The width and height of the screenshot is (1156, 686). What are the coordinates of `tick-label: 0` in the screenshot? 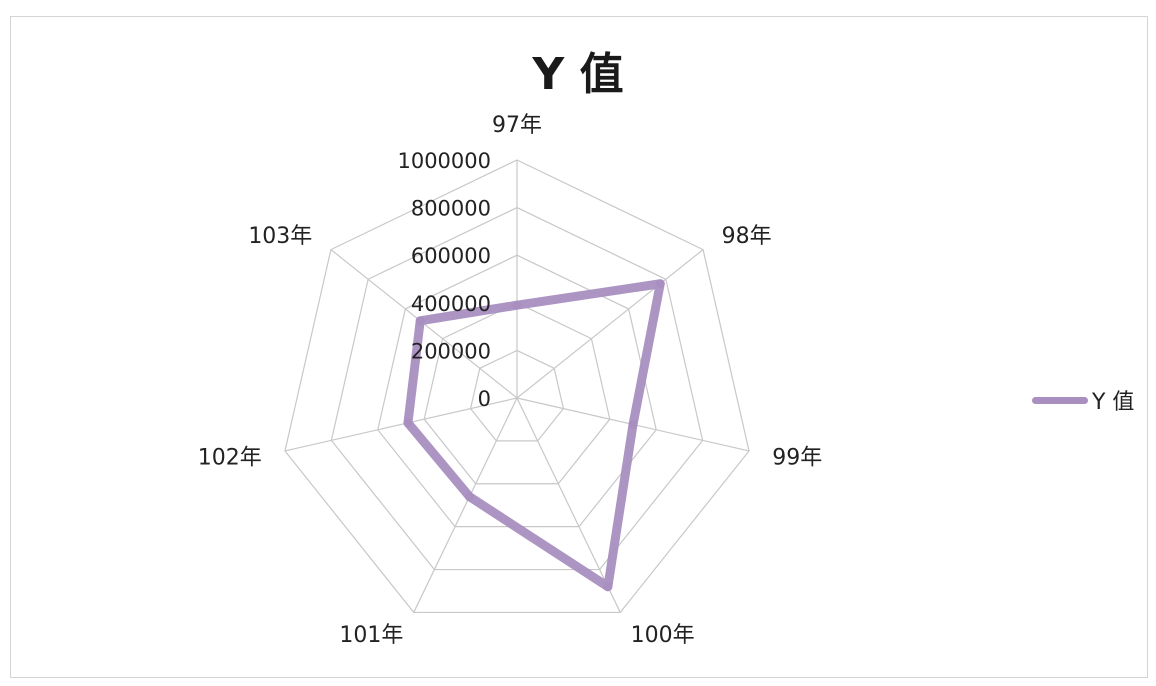 It's located at (484, 399).